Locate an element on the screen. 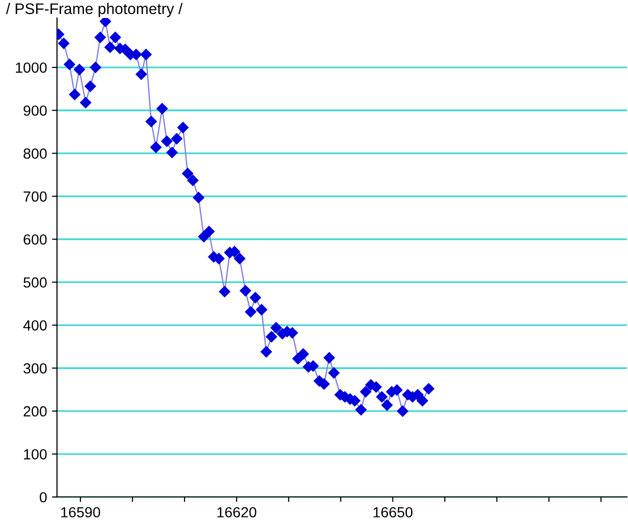  x-tick-label: 16650 is located at coordinates (393, 512).